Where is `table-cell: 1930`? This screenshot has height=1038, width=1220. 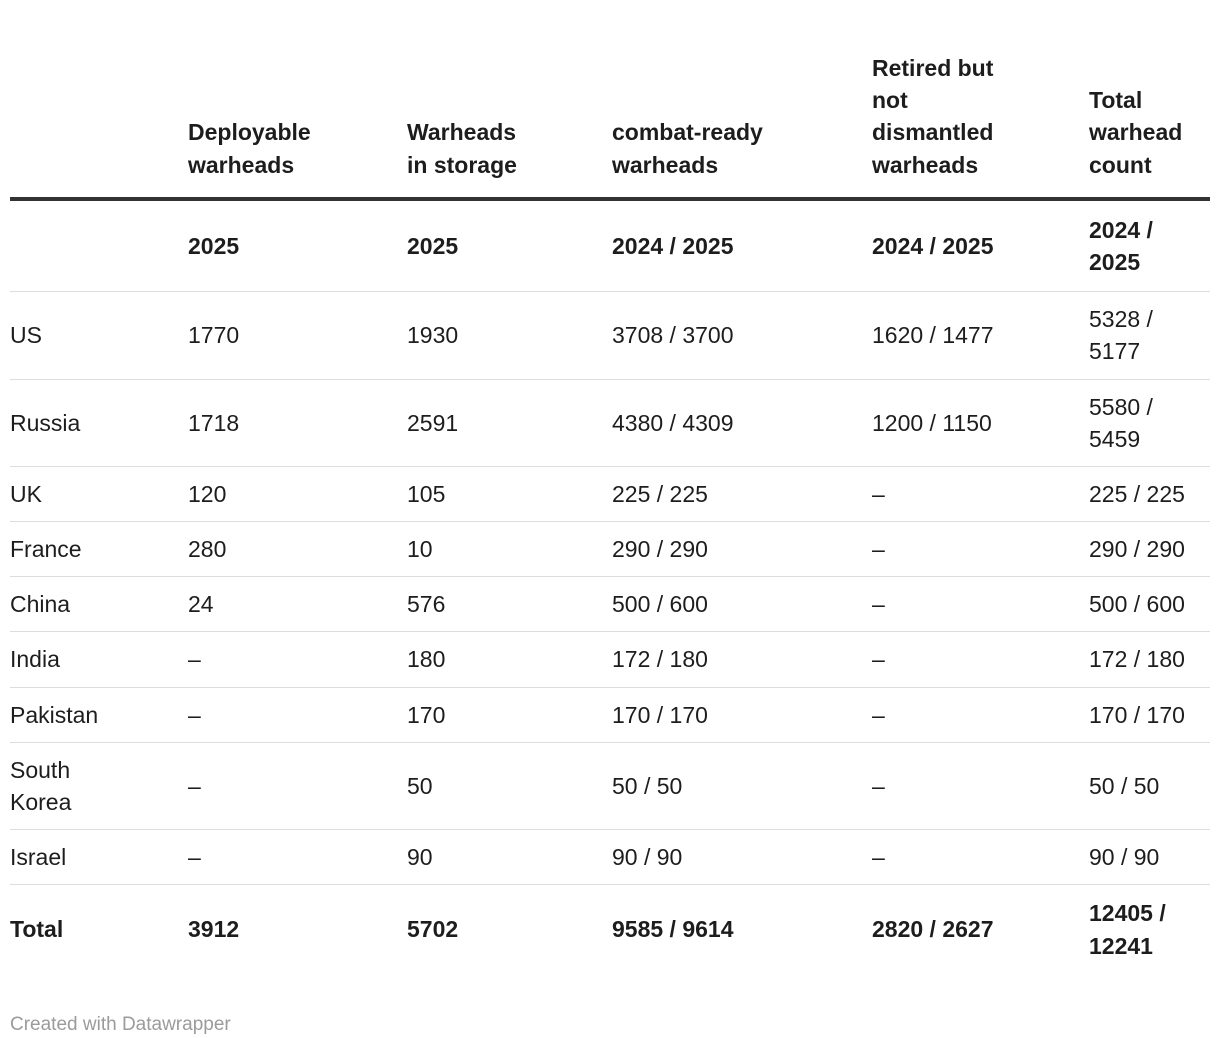 table-cell: 1930 is located at coordinates (509, 335).